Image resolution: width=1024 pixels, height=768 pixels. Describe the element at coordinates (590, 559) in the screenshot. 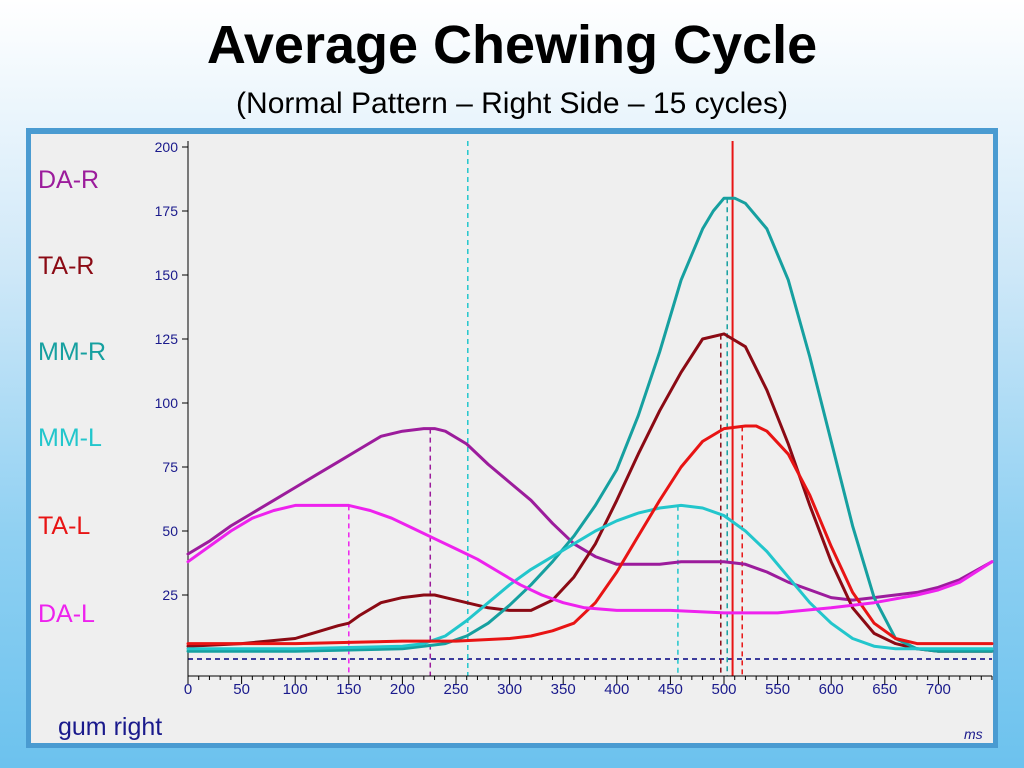

I see `series-line-da-l` at that location.